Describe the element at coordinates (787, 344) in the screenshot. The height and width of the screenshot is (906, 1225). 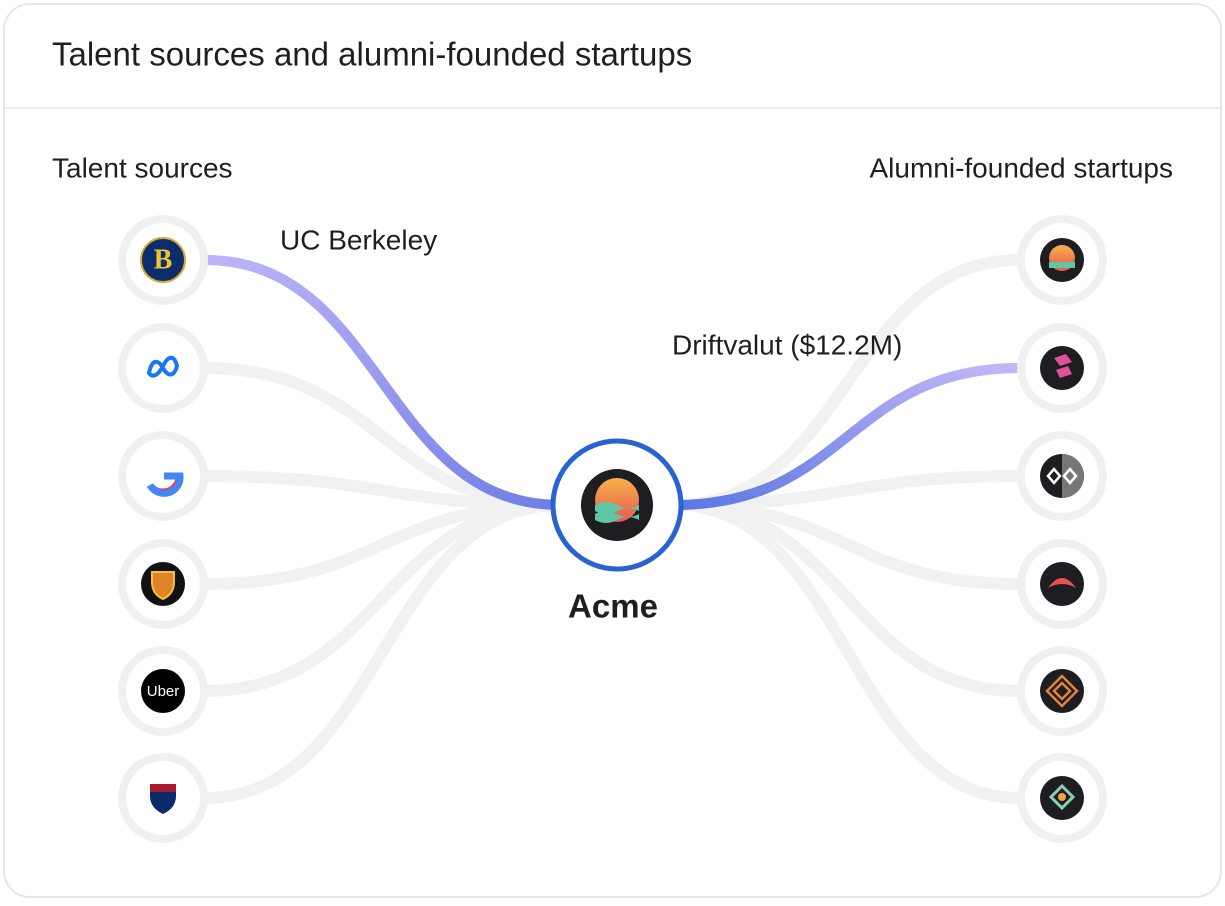
I see `highlight-label: Driftvalut ($12.2M)` at that location.